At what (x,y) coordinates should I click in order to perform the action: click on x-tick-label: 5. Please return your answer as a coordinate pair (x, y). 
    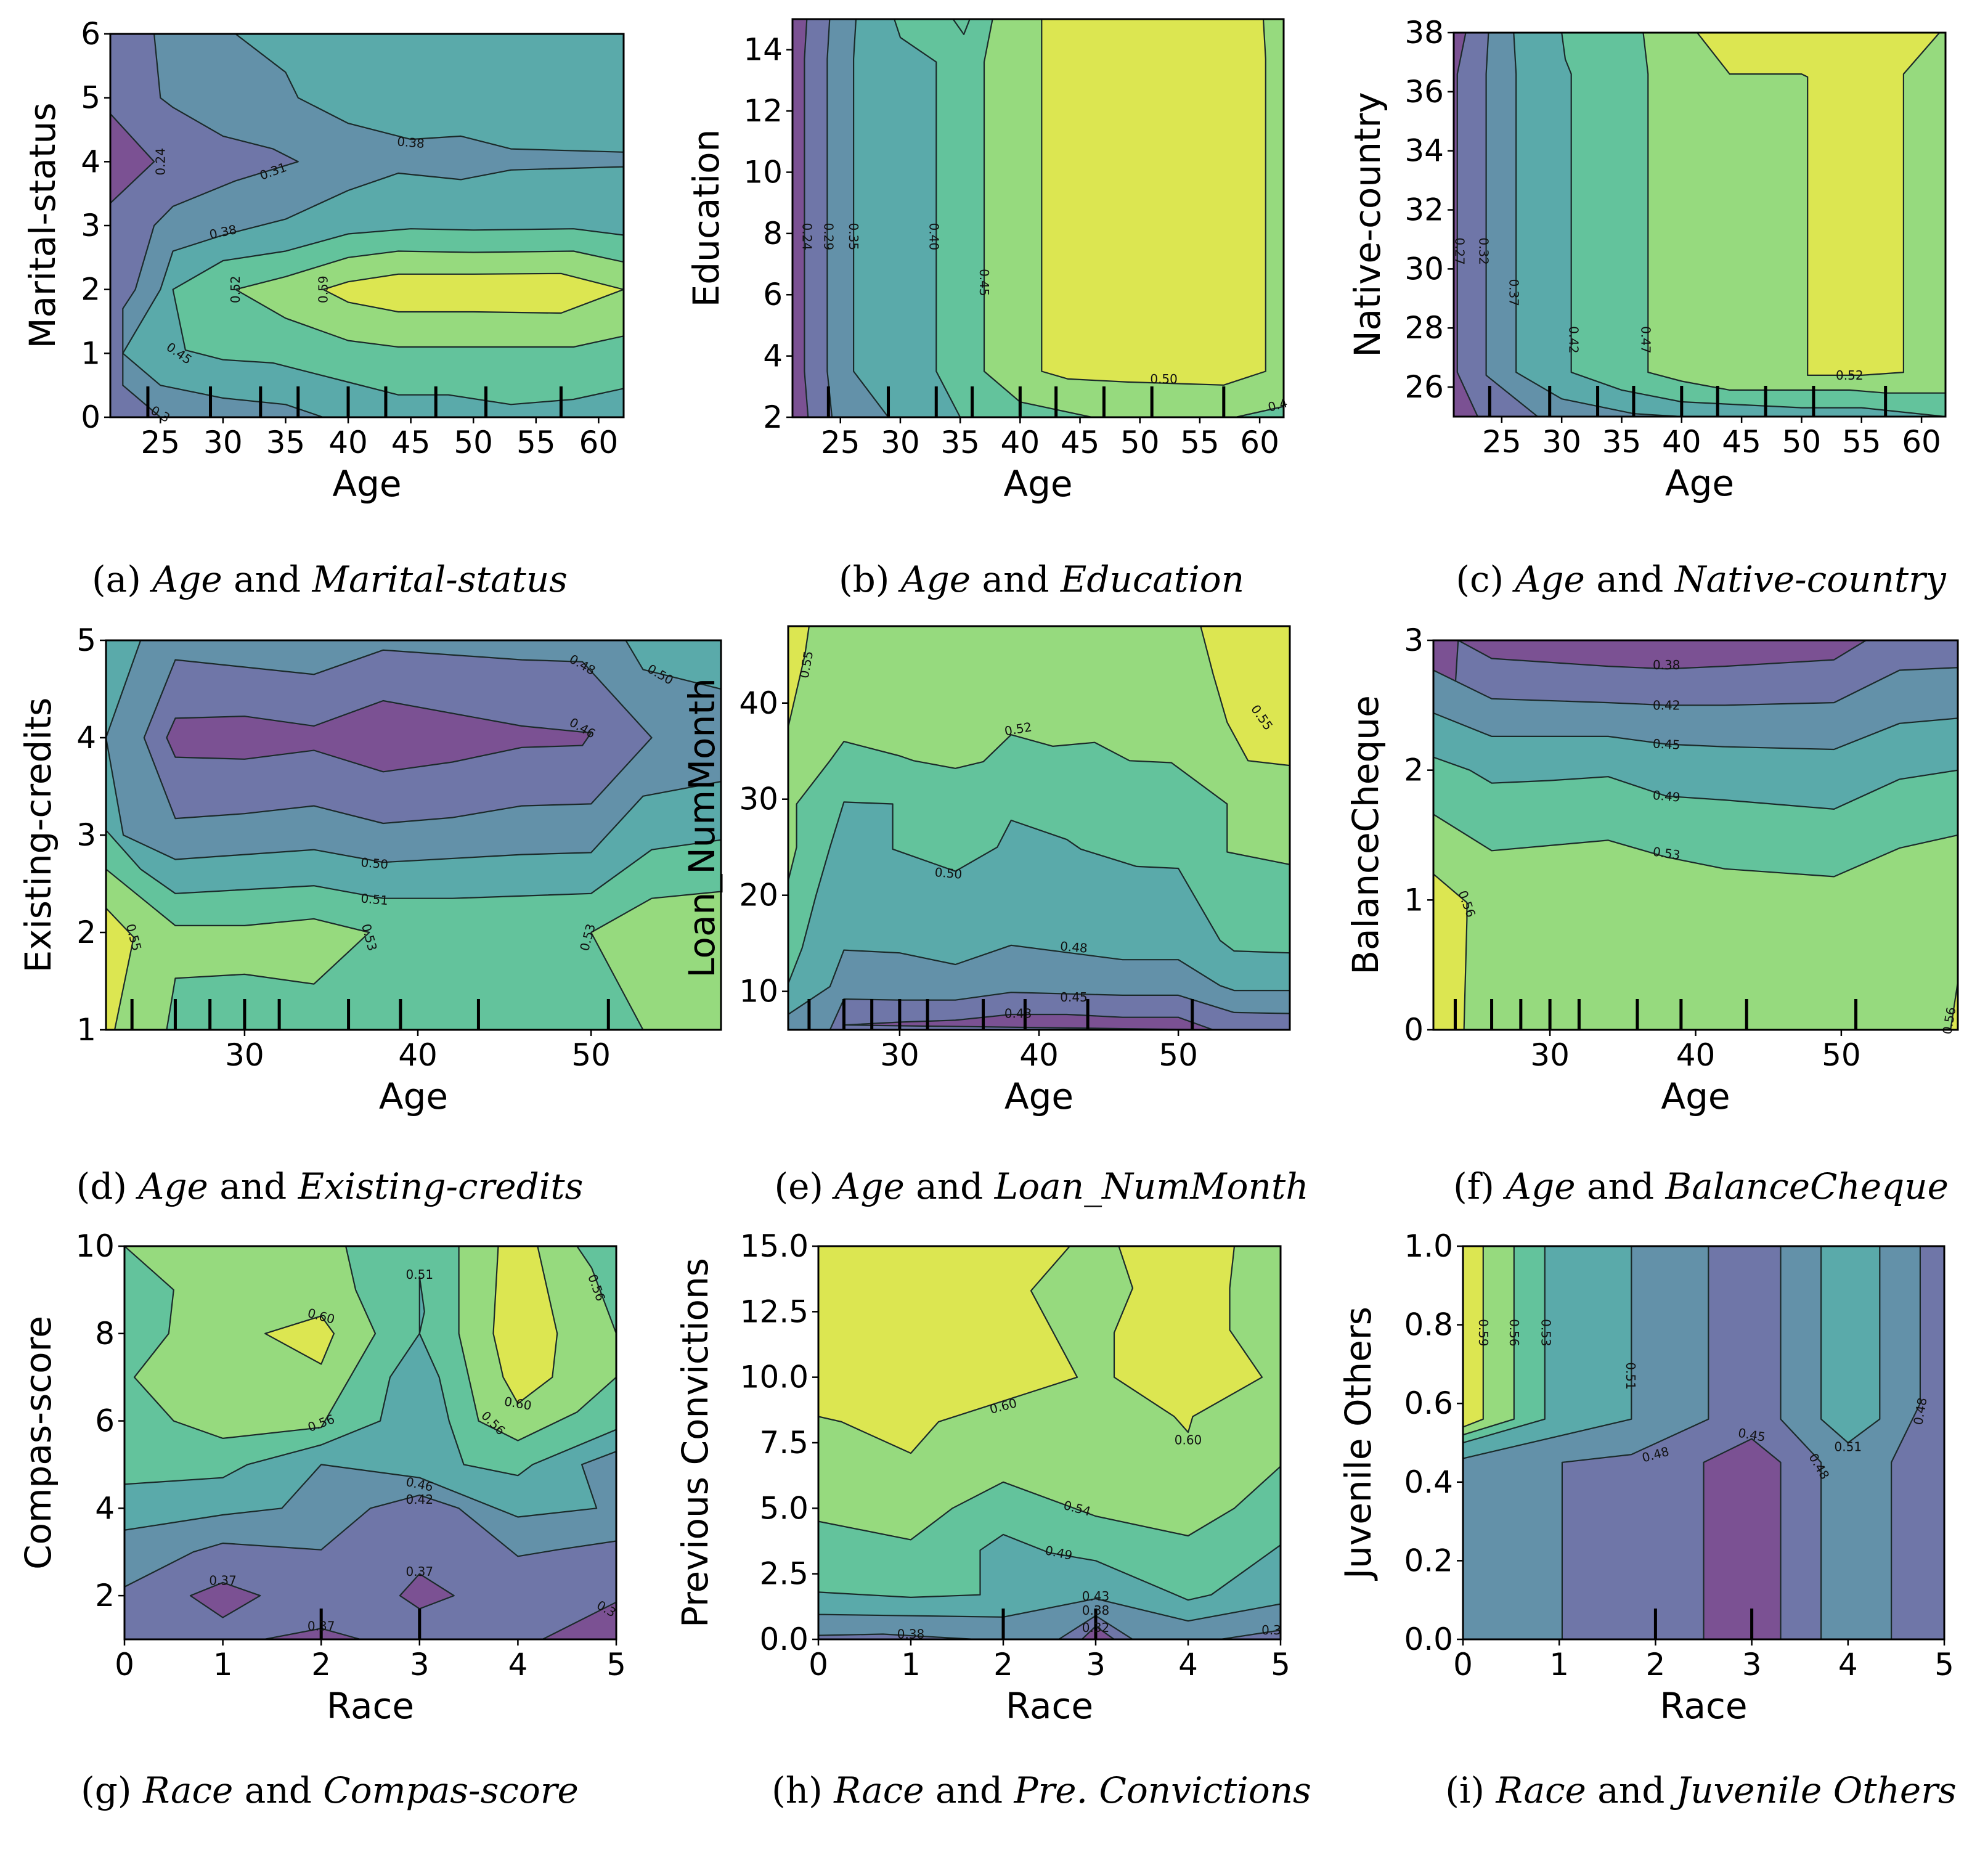
    Looking at the image, I should click on (1280, 1665).